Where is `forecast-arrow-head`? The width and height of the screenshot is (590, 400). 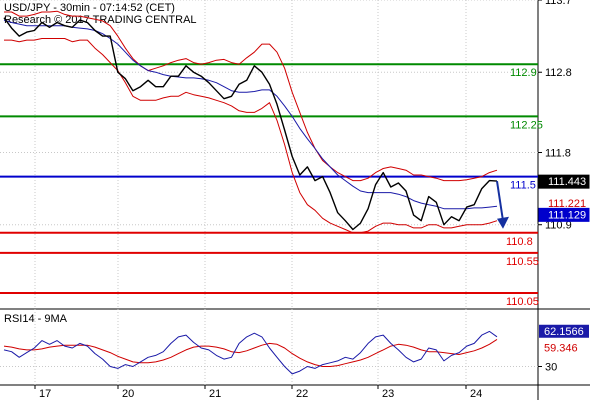 forecast-arrow-head is located at coordinates (503, 222).